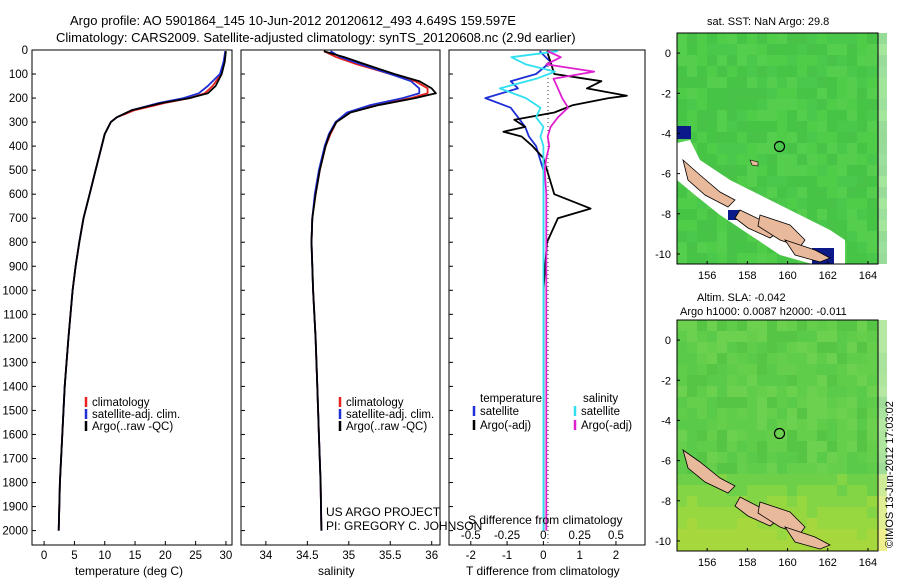 This screenshot has width=900, height=580. I want to click on map-y-tick-label: -8, so click(666, 215).